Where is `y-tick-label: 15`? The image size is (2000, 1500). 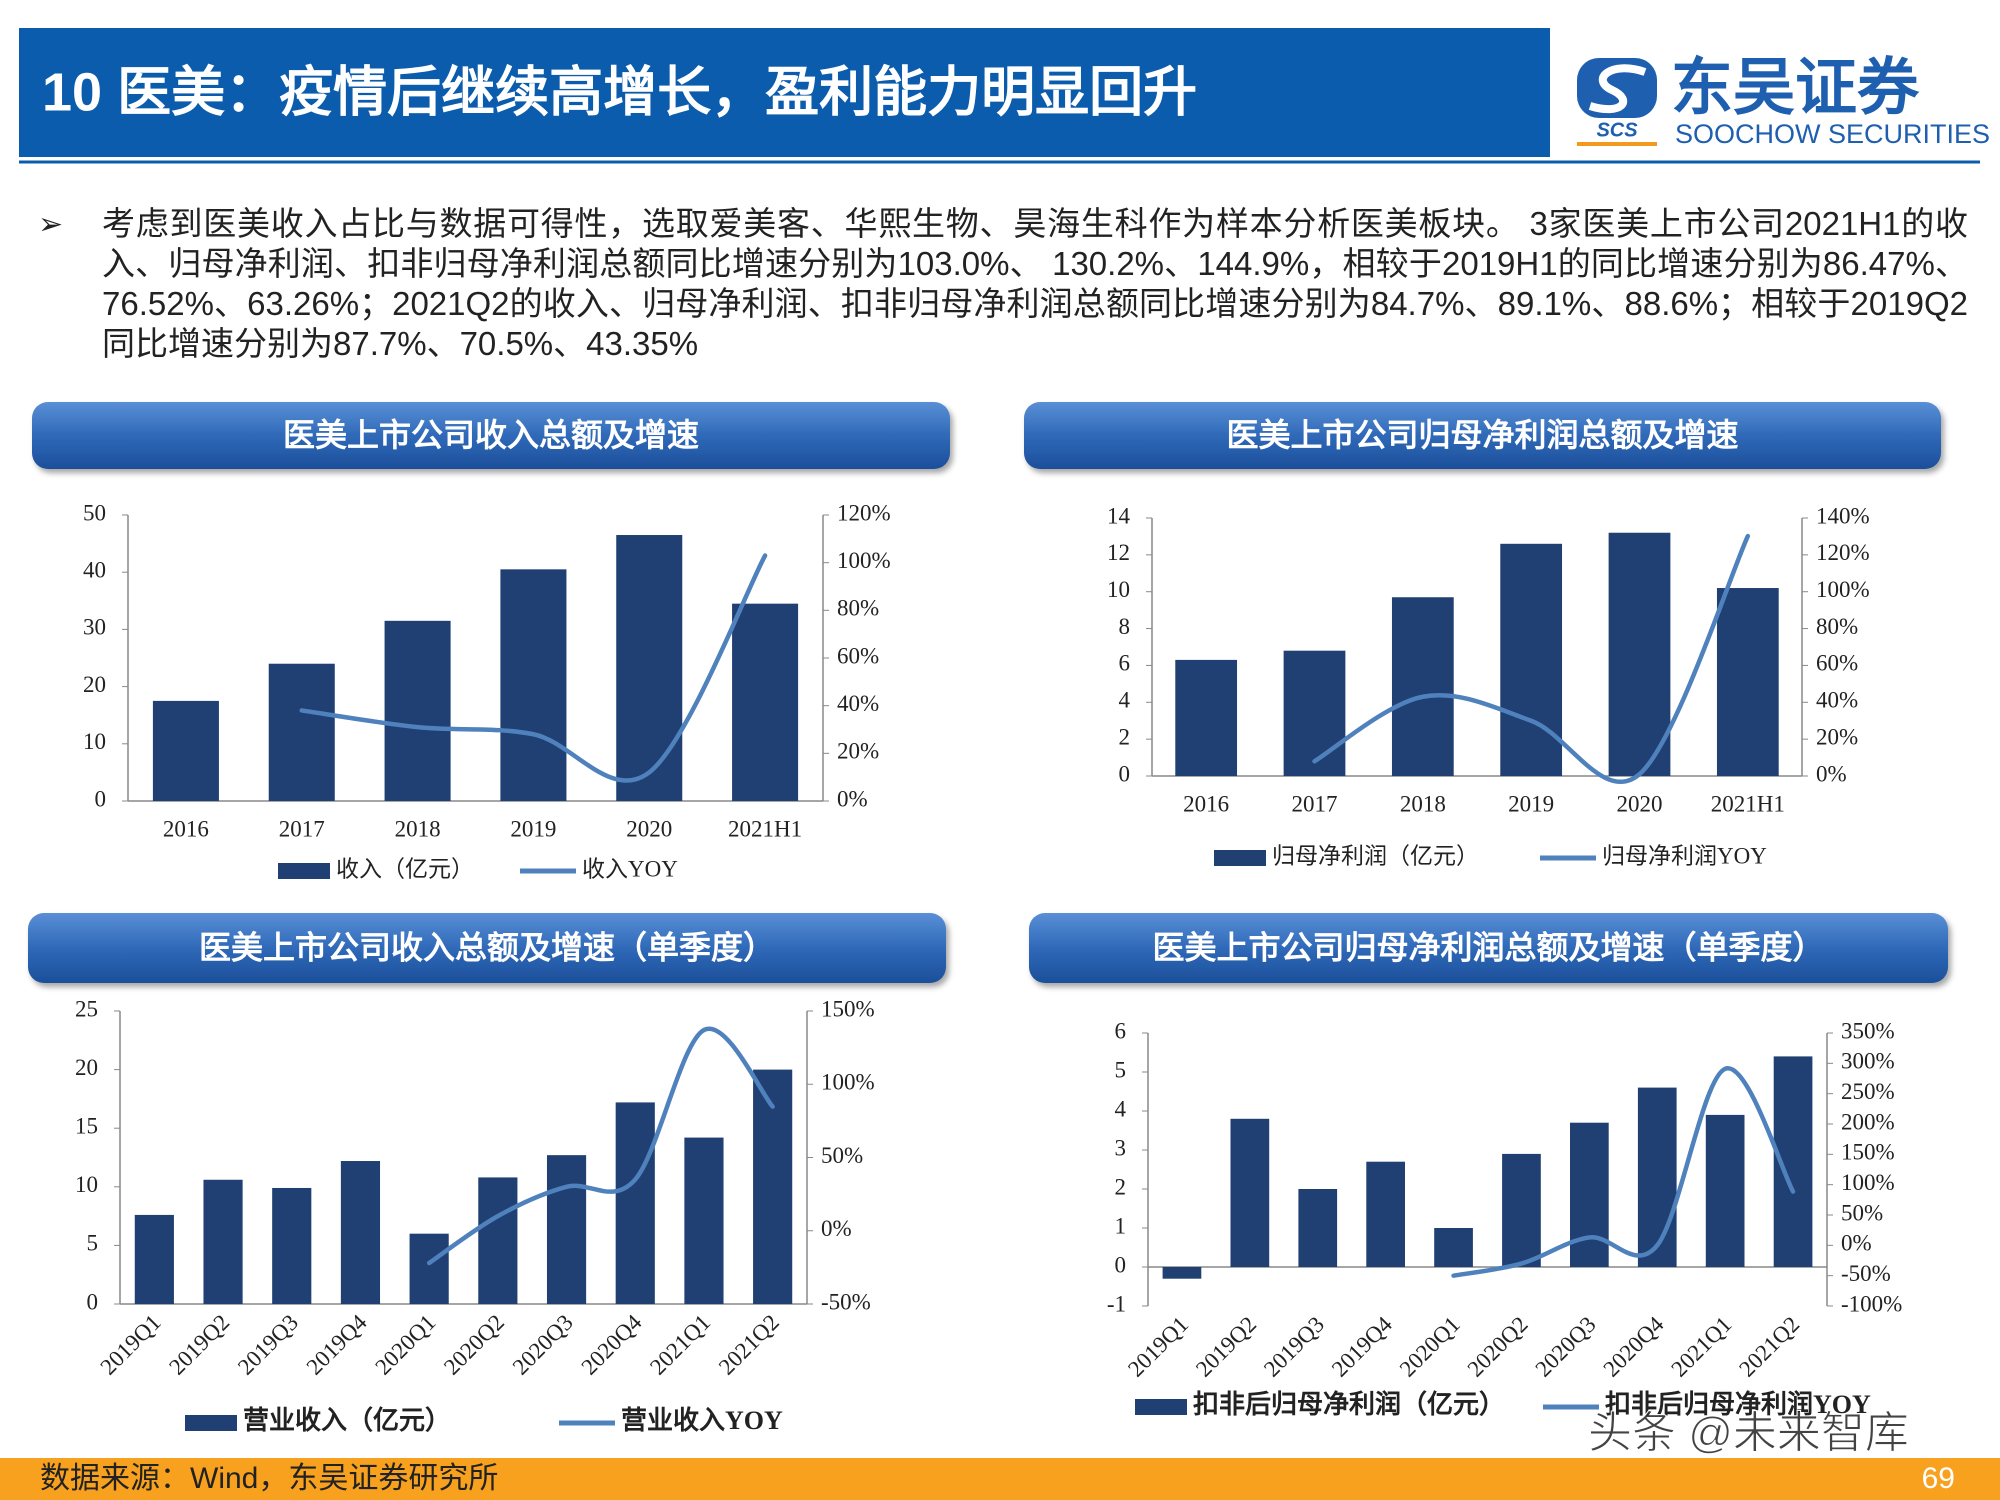
y-tick-label: 15 is located at coordinates (86, 1125).